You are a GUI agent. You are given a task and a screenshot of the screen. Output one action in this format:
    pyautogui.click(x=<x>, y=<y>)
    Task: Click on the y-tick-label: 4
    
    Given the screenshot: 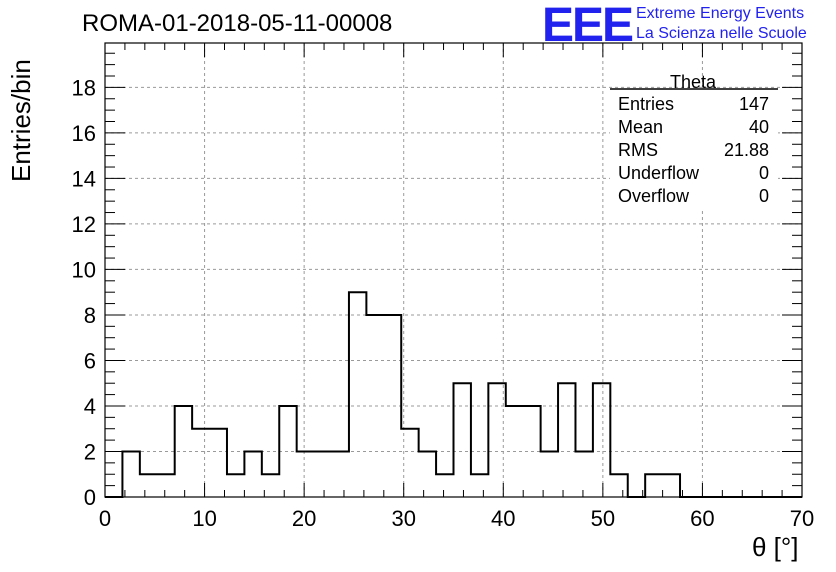 What is the action you would take?
    pyautogui.click(x=90, y=406)
    